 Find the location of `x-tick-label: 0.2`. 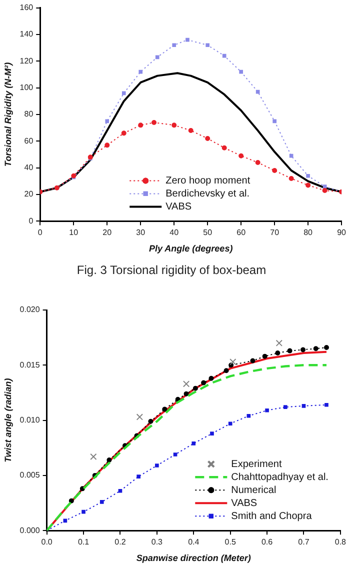

x-tick-label: 0.2 is located at coordinates (120, 542).